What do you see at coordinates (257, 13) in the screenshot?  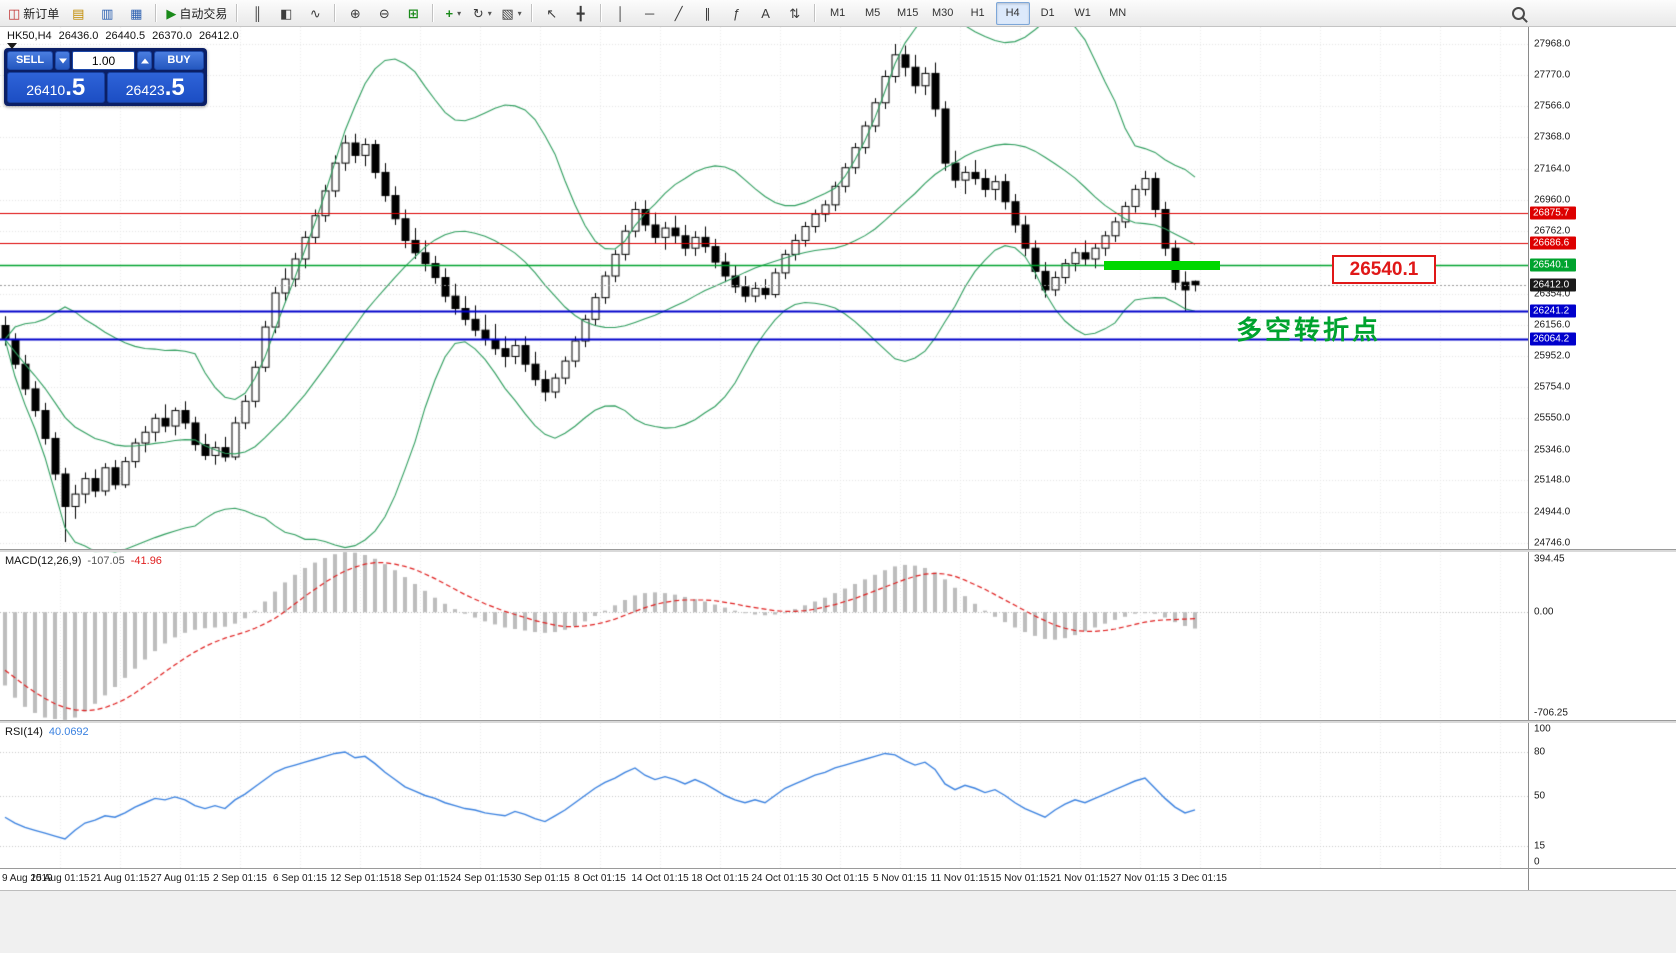 I see `chart-bars-button: ║` at bounding box center [257, 13].